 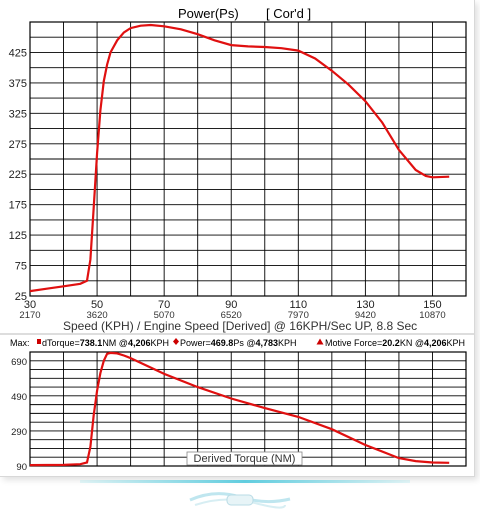 I want to click on rpm-tick-label: 2170, so click(x=29, y=315).